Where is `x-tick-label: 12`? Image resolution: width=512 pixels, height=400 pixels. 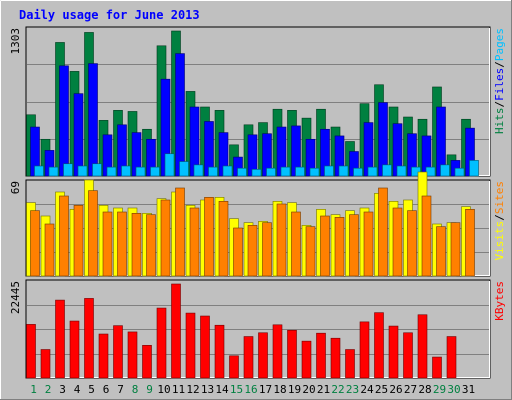 x-tick-label: 12 is located at coordinates (192, 389).